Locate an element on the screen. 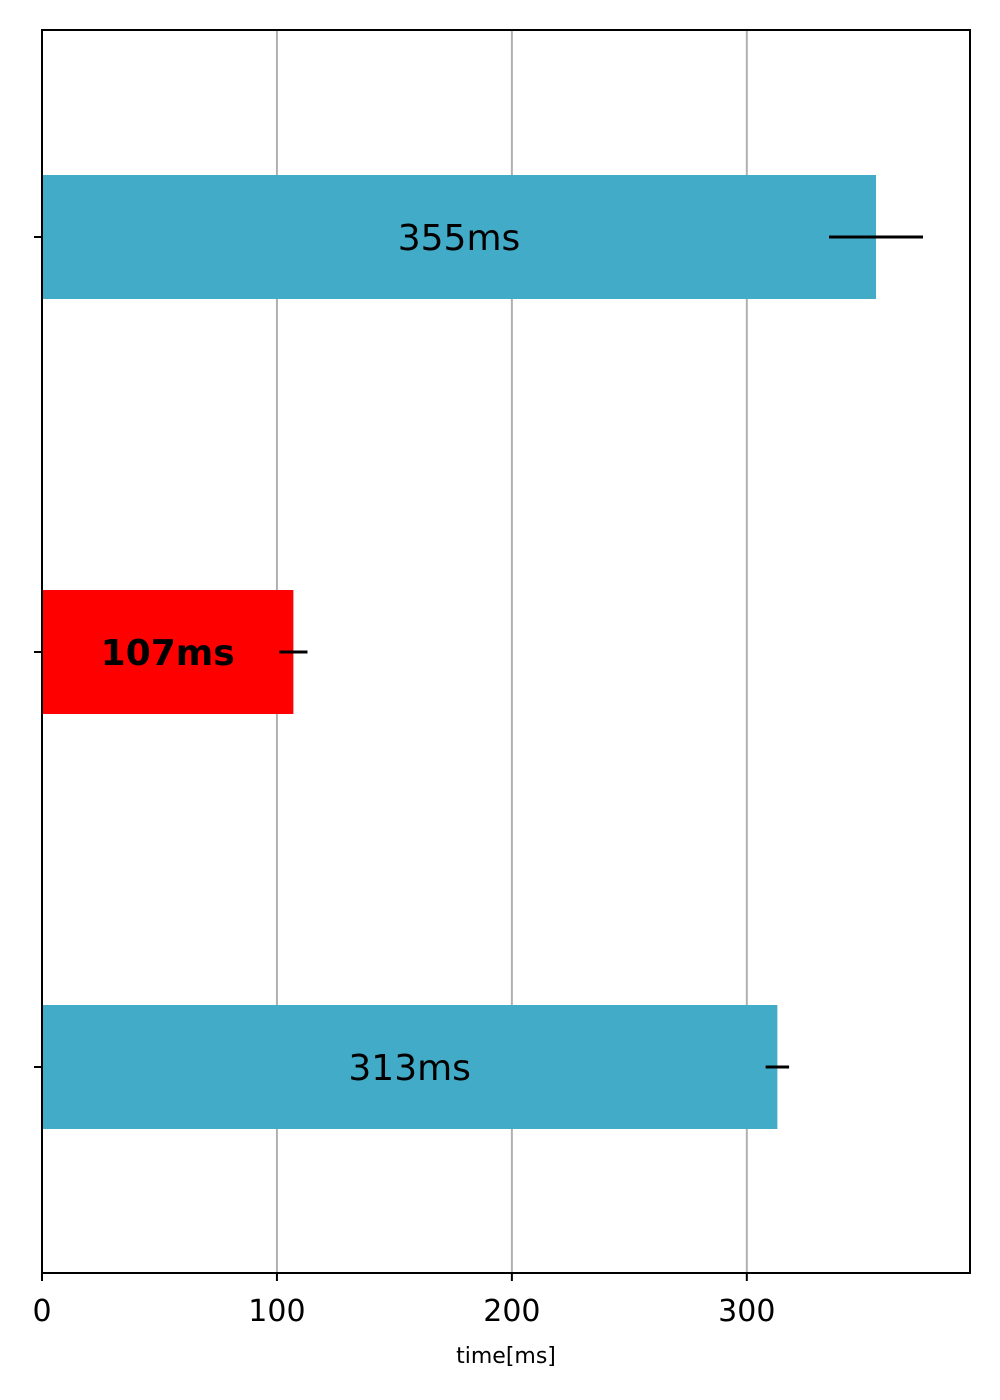  x-tick-label: 100 is located at coordinates (276, 1311).